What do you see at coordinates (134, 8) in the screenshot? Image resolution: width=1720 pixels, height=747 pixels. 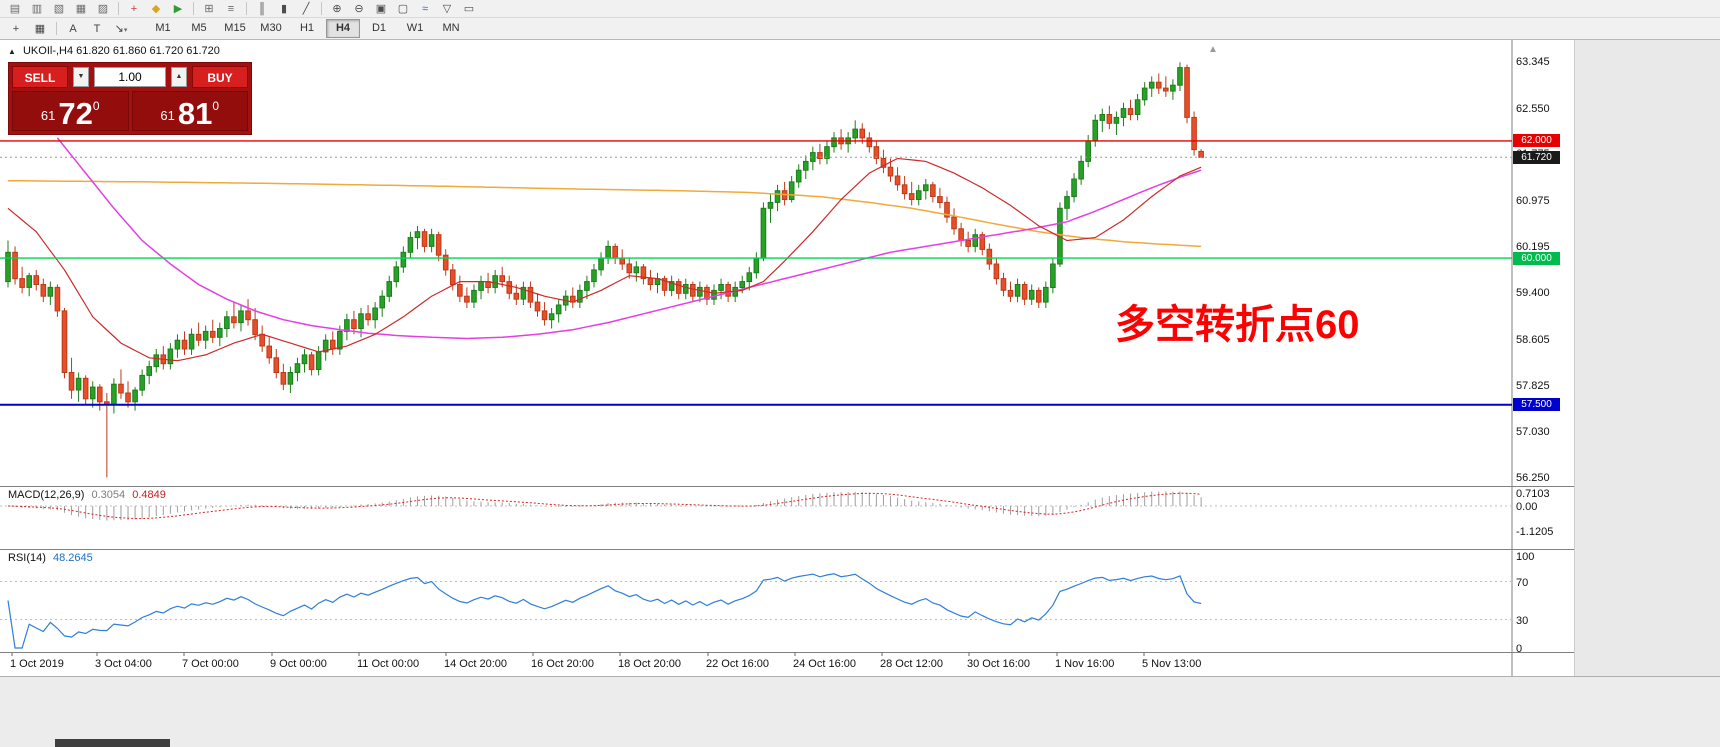 I see `new-order-icon: +` at bounding box center [134, 8].